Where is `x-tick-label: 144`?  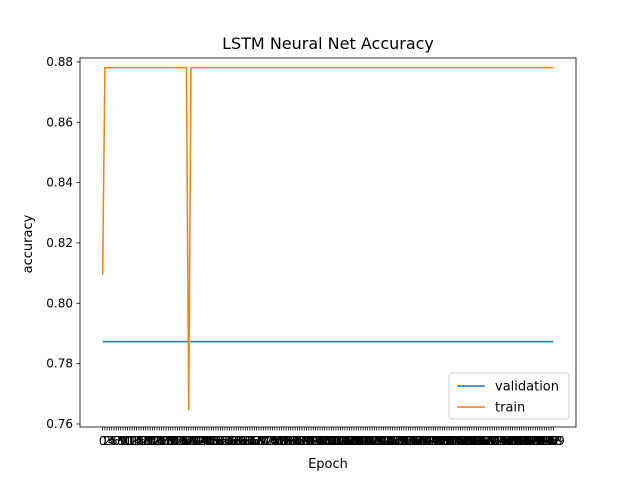
x-tick-label: 144 is located at coordinates (428, 441).